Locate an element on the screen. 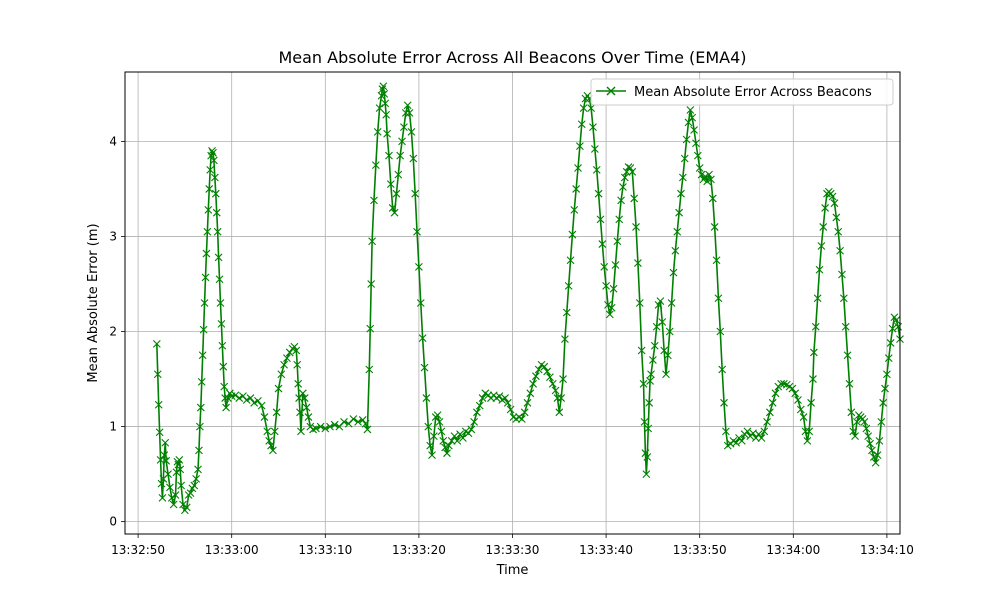 This screenshot has height=604, width=1000. legend-label: Mean Absolute Error Across Beacons is located at coordinates (753, 92).